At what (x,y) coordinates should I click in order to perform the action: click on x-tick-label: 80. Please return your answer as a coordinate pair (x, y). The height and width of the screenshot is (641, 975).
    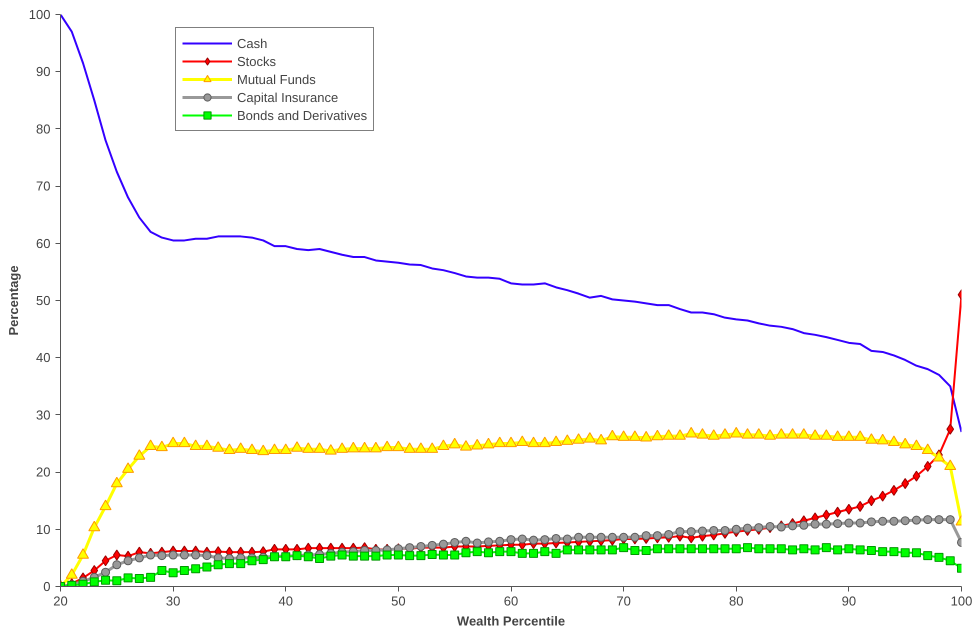
    Looking at the image, I should click on (736, 601).